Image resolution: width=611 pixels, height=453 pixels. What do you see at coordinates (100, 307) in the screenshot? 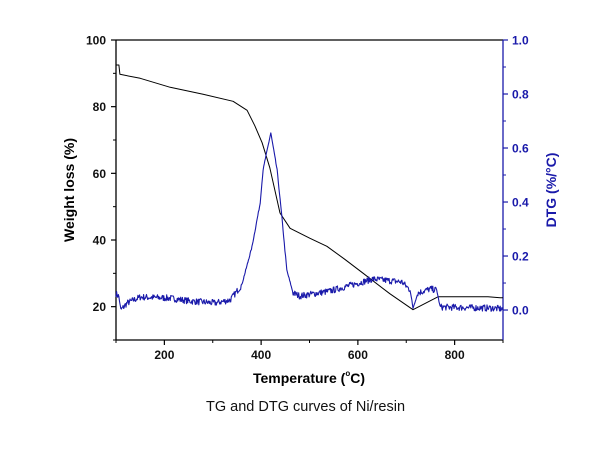
I see `y-left-tick-label: 20` at bounding box center [100, 307].